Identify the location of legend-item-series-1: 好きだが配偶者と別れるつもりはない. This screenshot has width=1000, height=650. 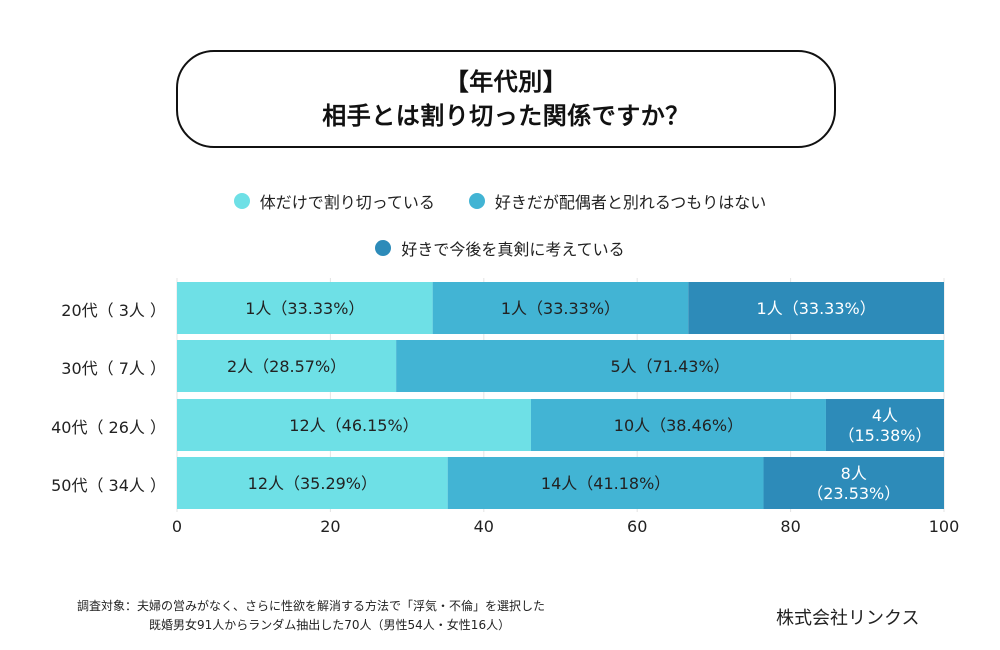
(617, 201).